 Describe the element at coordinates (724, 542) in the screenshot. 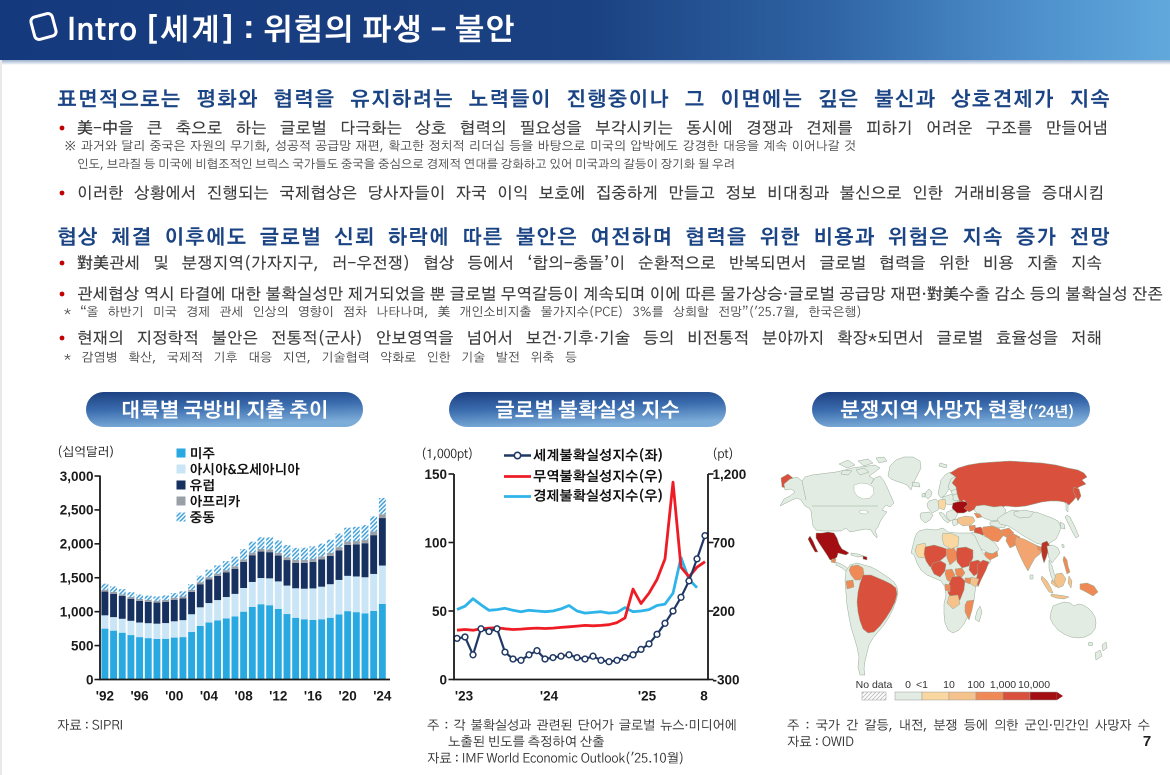

I see `svg-text: 700` at that location.